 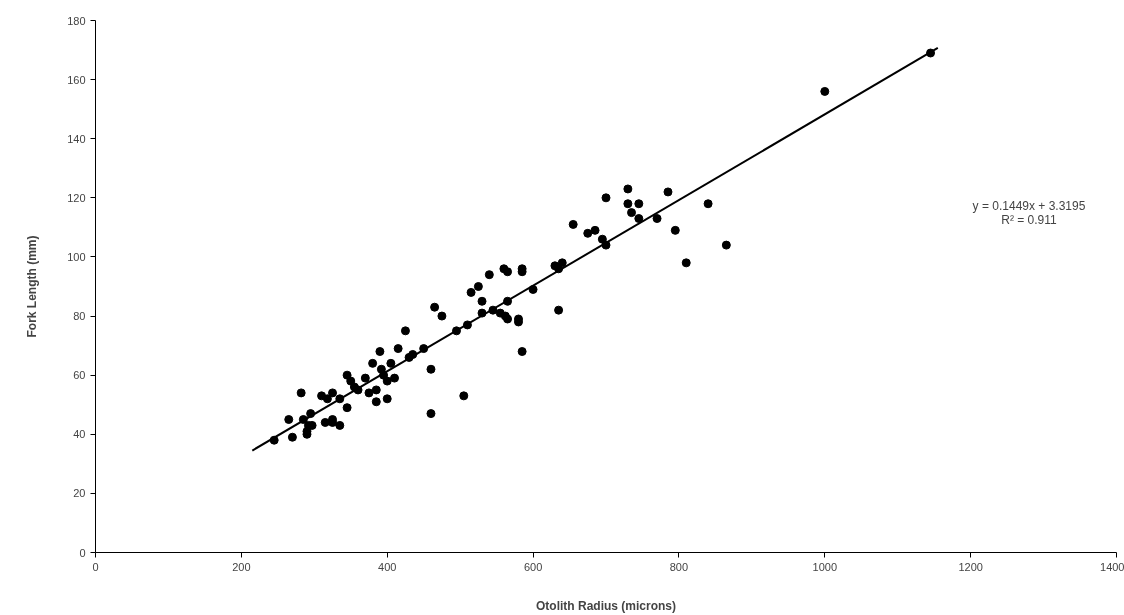 What do you see at coordinates (79, 375) in the screenshot?
I see `y-tick-label: 60` at bounding box center [79, 375].